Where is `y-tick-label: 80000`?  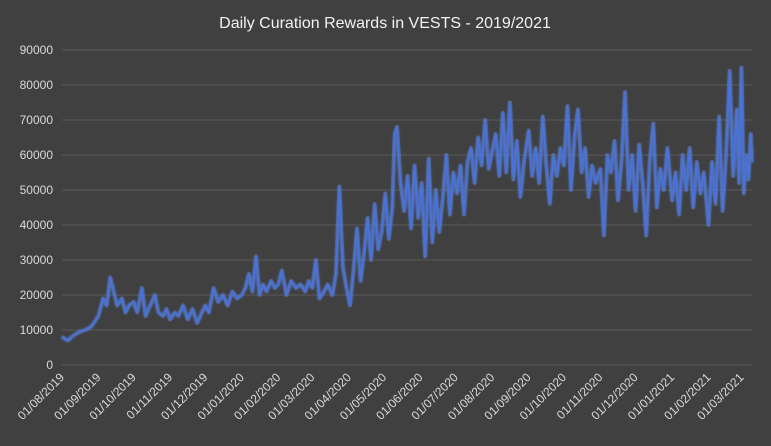 y-tick-label: 80000 is located at coordinates (37, 85).